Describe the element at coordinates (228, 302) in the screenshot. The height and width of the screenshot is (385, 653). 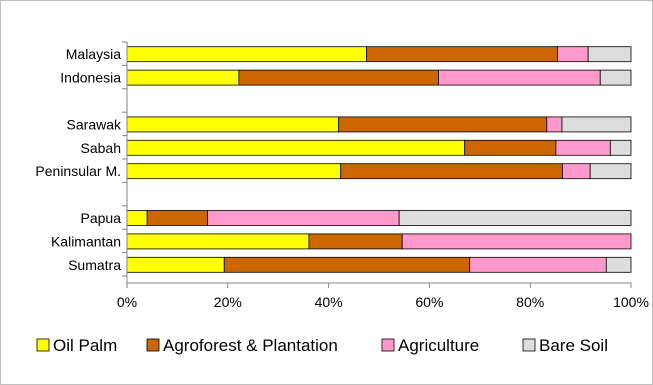
I see `x-tick-label-20: 20%` at that location.